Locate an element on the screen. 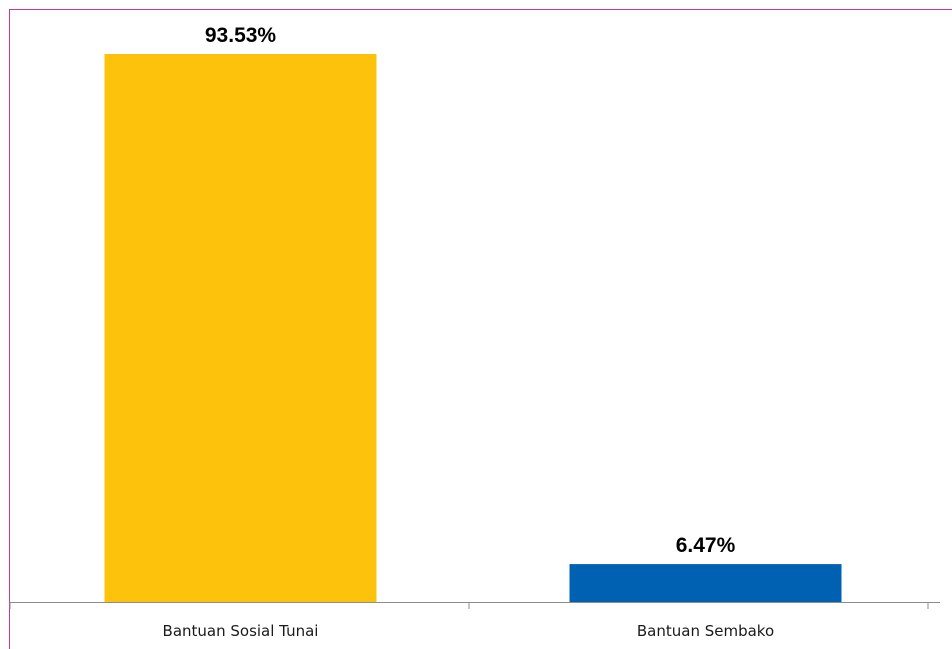 This screenshot has height=649, width=952. category-label-1: Bantuan Sembako is located at coordinates (705, 631).